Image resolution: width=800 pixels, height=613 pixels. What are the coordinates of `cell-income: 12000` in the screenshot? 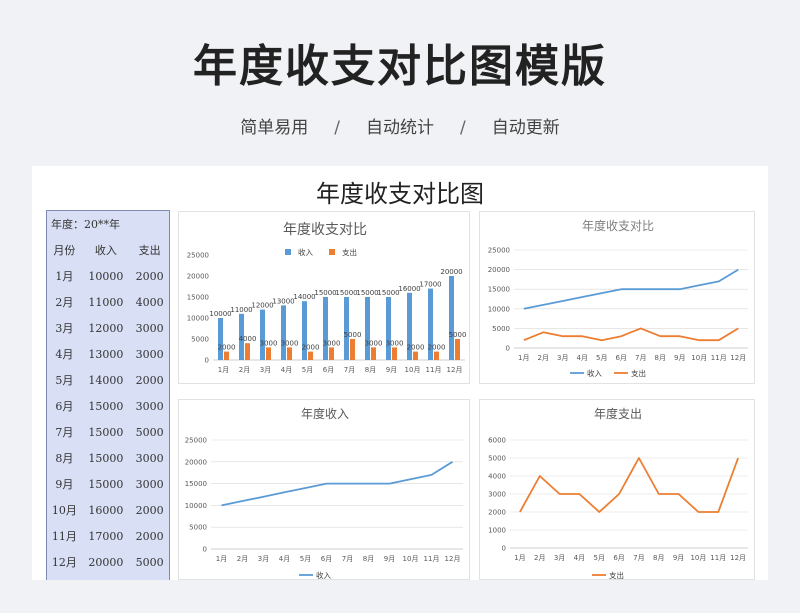 It's located at (106, 328).